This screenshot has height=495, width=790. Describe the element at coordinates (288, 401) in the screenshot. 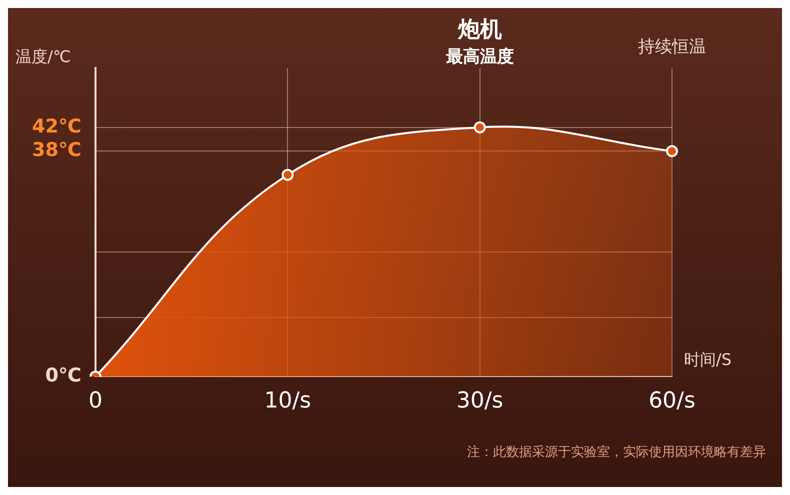

I see `x-tick-label: 10/s` at that location.